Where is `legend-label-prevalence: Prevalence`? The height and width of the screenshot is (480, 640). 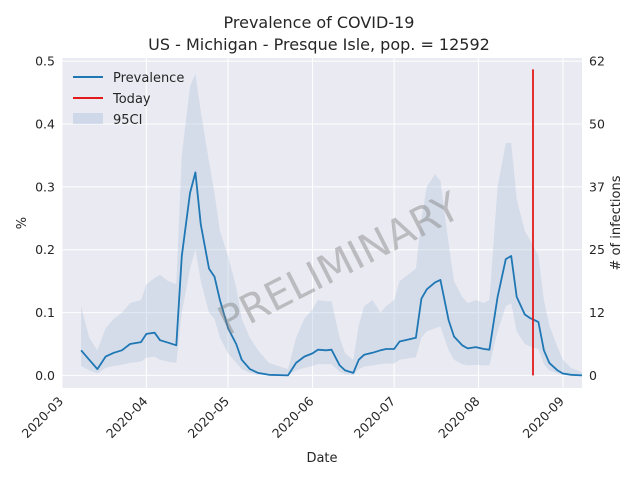 legend-label-prevalence: Prevalence is located at coordinates (148, 78).